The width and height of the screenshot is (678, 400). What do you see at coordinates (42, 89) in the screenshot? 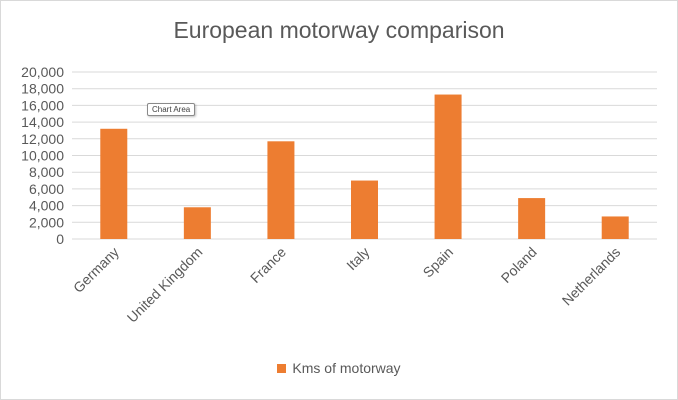
I see `y-tick-label: 18,000` at bounding box center [42, 89].